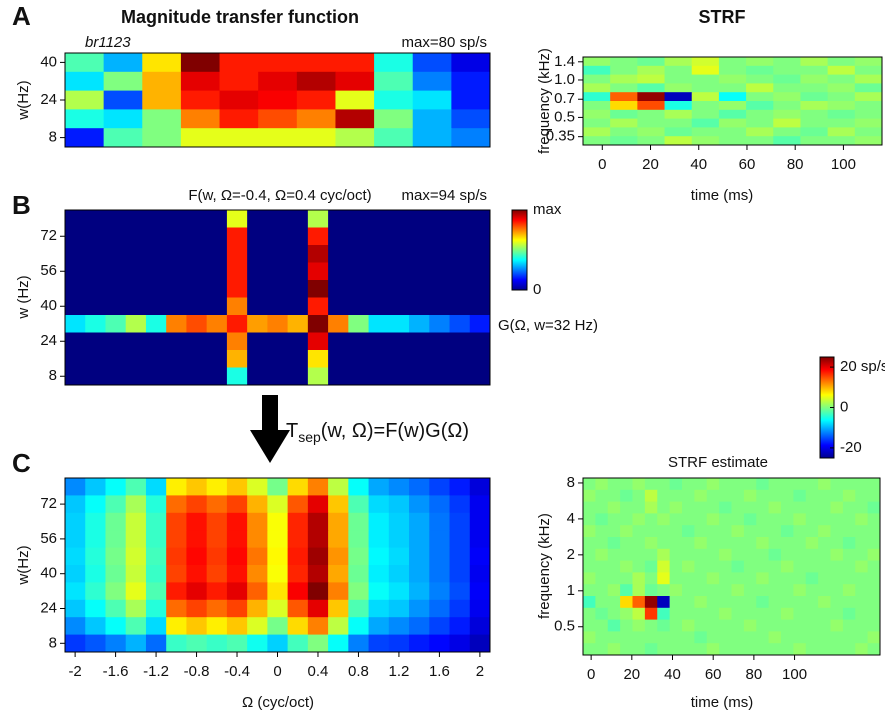  What do you see at coordinates (731, 566) in the screenshot?
I see `plot-frame` at bounding box center [731, 566].